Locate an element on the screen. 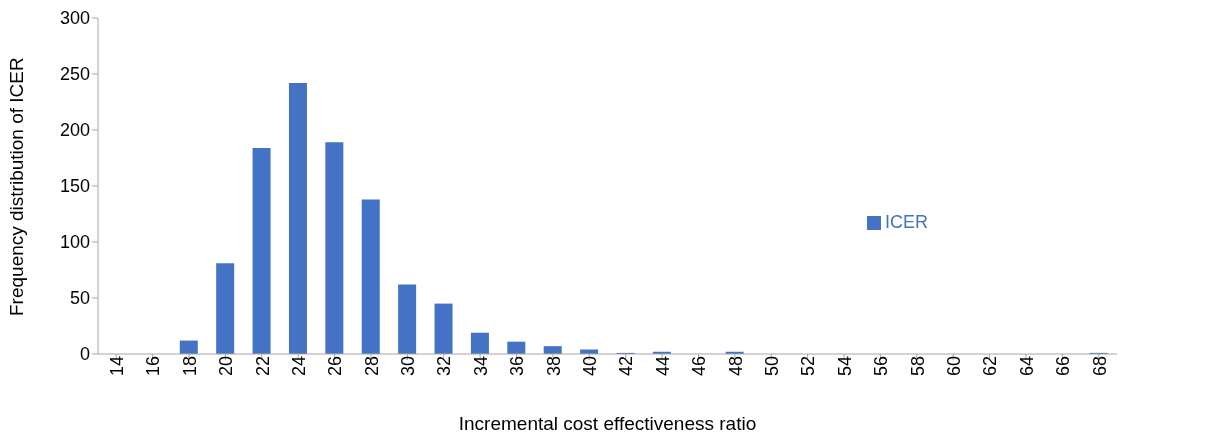 The image size is (1206, 446). x-tick-label: 56 is located at coordinates (881, 366).